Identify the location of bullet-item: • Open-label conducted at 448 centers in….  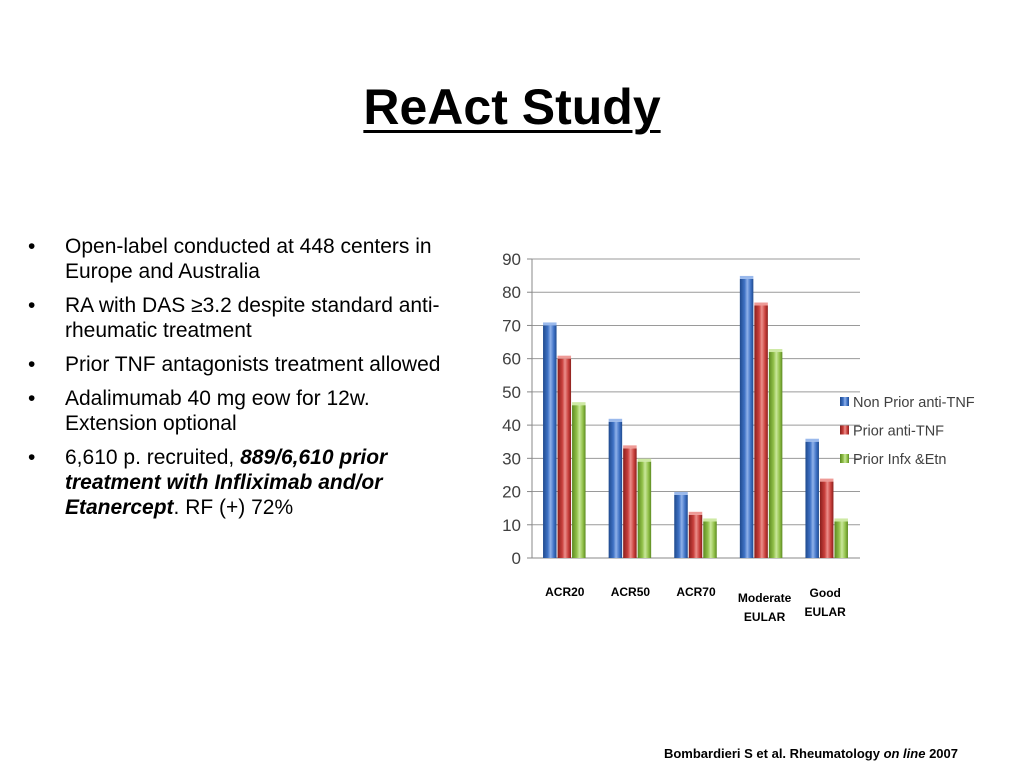
(243, 259).